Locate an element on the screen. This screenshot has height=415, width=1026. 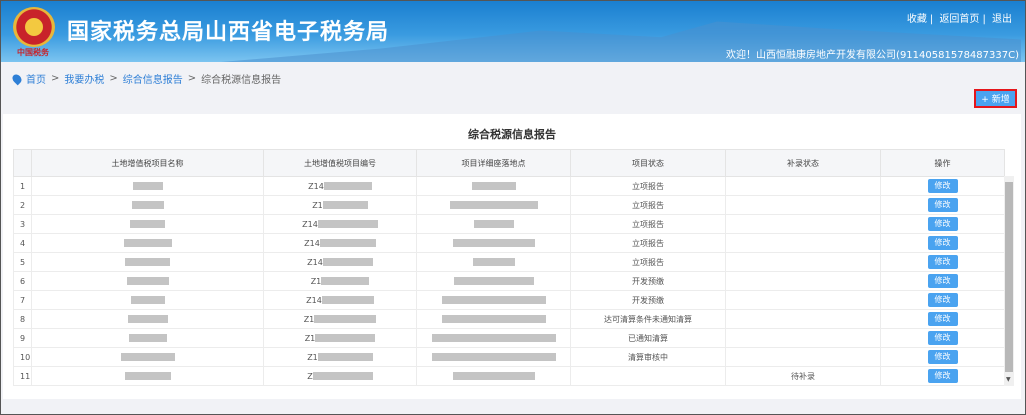
breadcrumb-current: 综合税源信息报告 is located at coordinates (241, 80).